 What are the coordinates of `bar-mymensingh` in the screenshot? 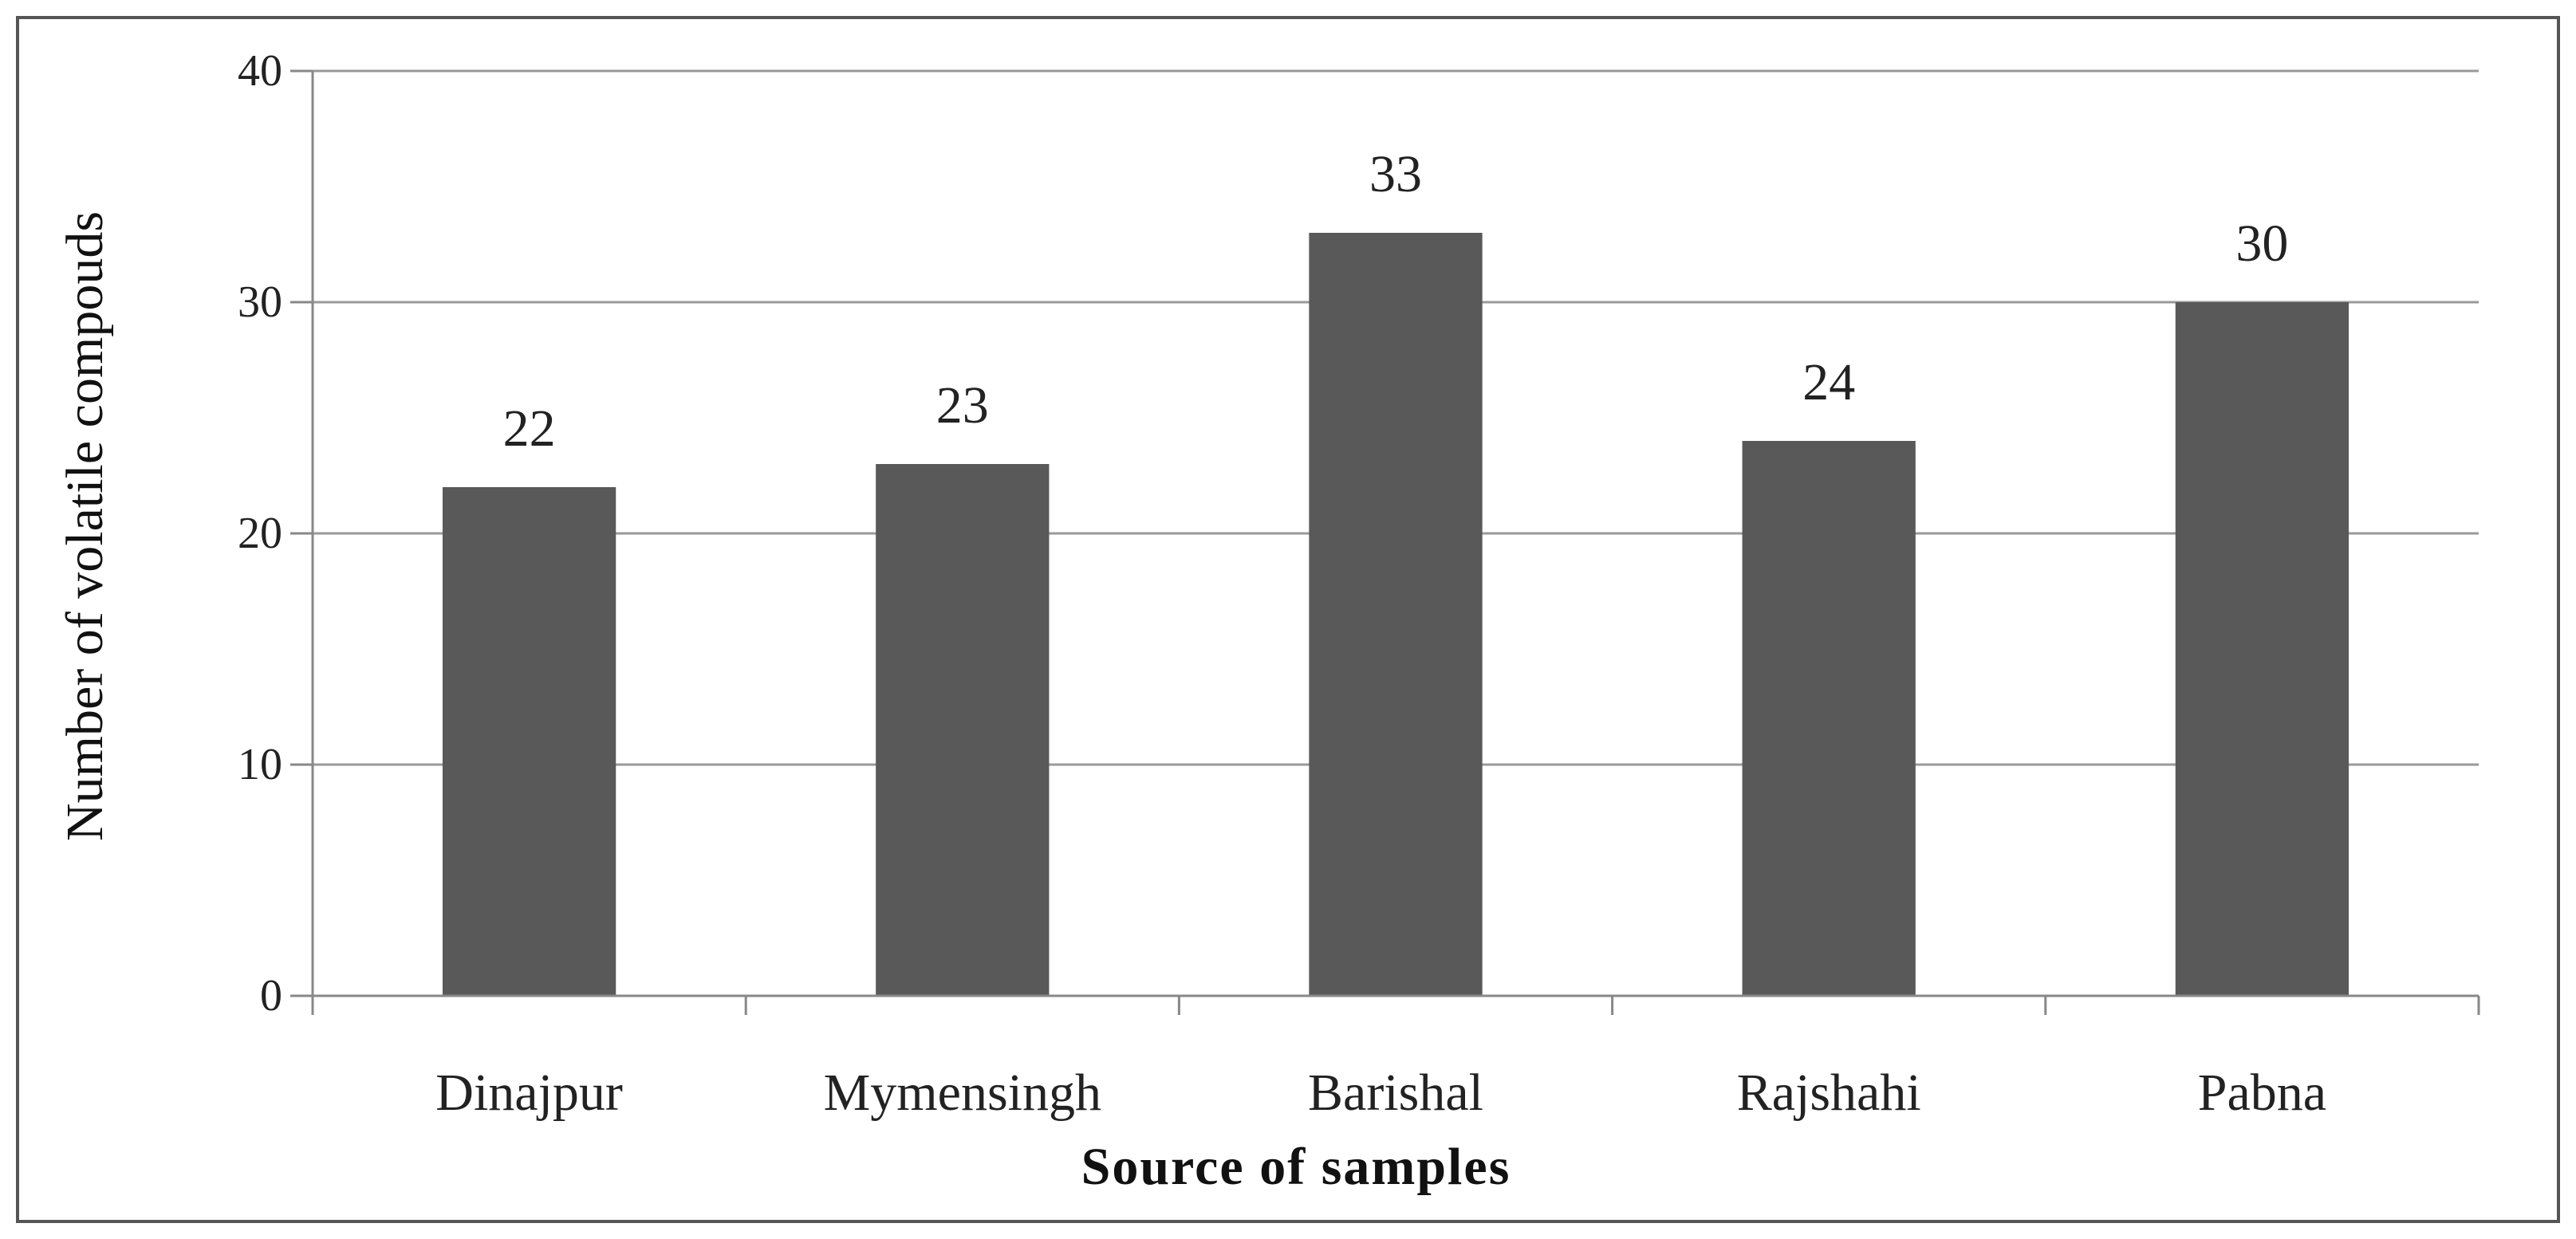 It's located at (963, 730).